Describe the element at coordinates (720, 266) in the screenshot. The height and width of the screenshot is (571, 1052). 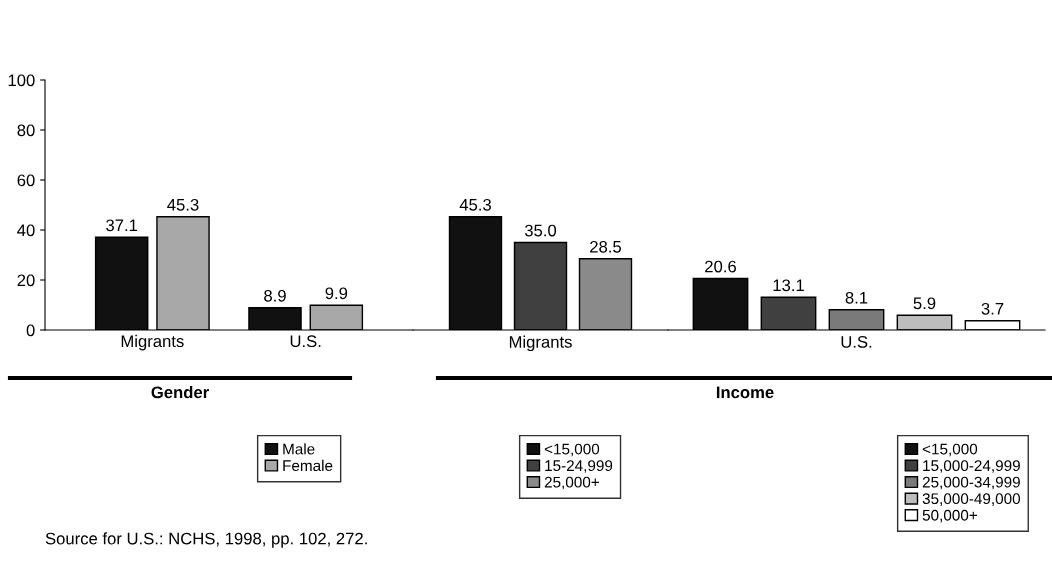
I see `data-label: 20.6` at that location.